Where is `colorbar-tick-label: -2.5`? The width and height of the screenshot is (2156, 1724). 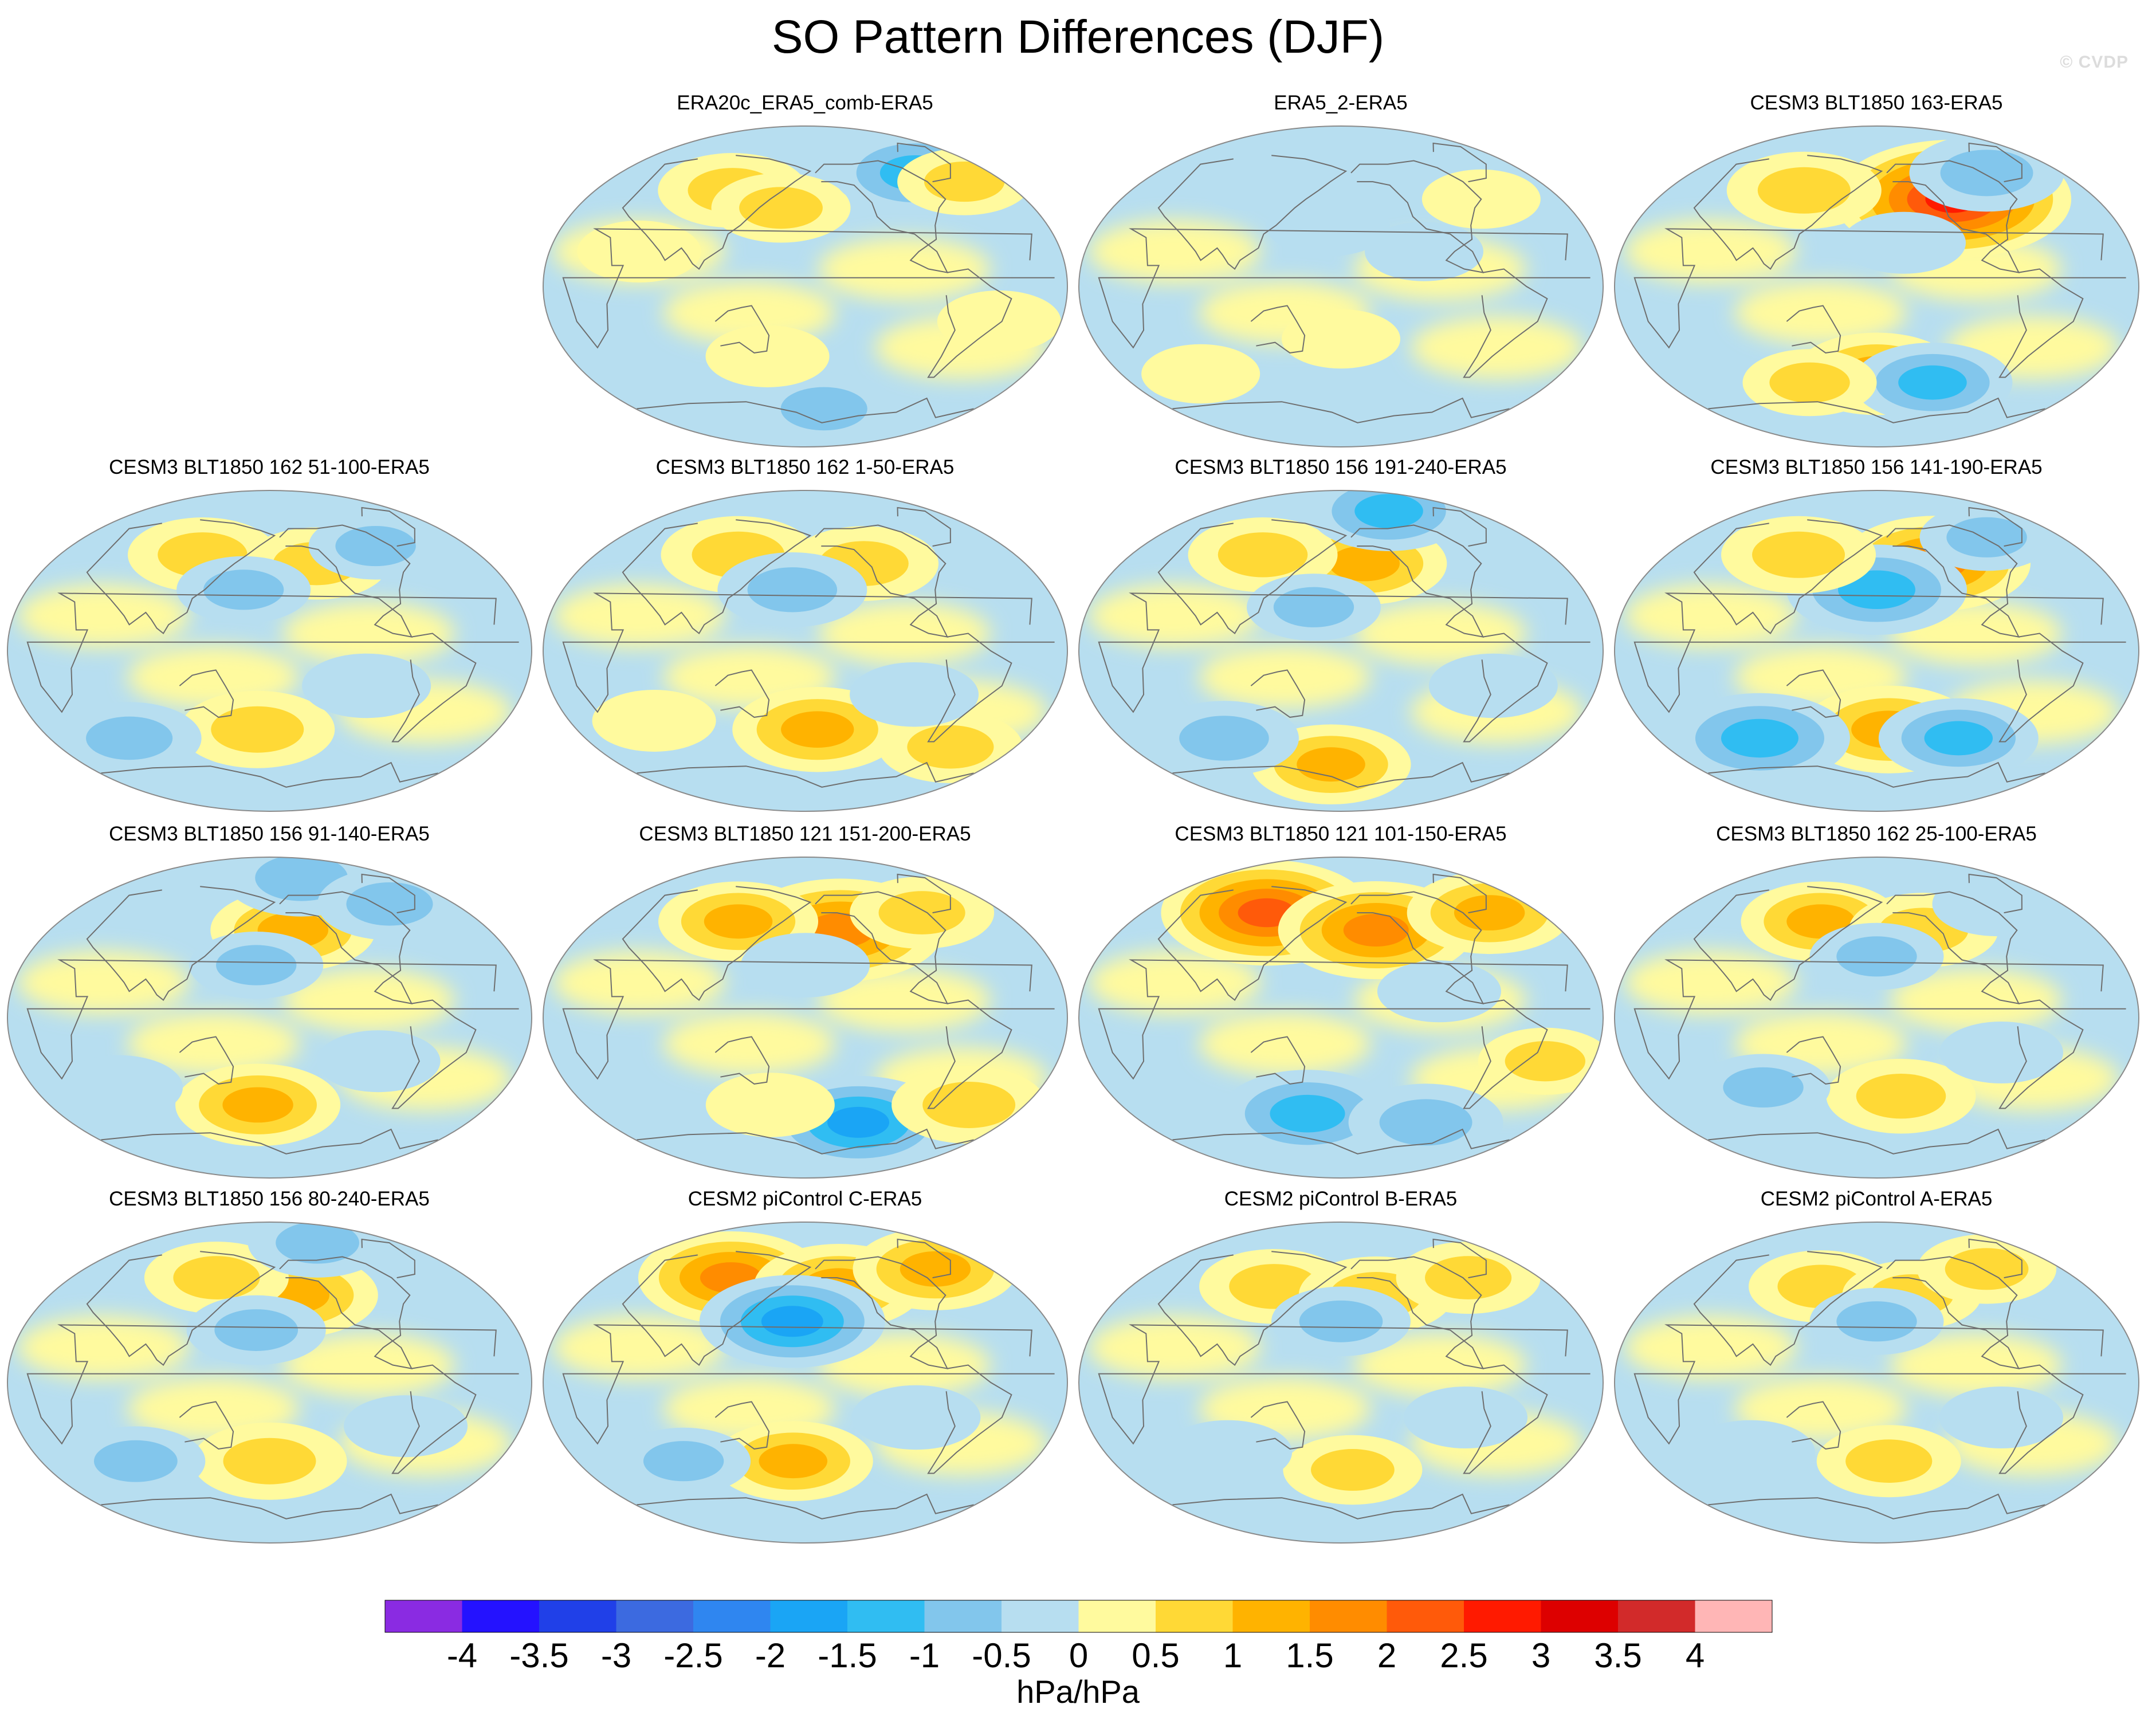
colorbar-tick-label: -2.5 is located at coordinates (693, 1656).